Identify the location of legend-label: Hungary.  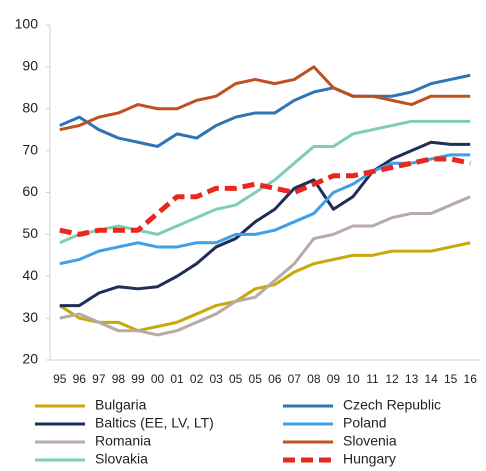
(369, 459).